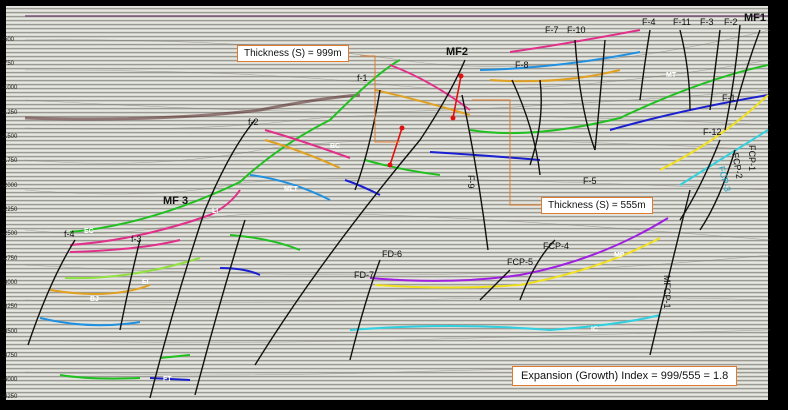 This screenshot has width=788, height=410. I want to click on fault-label: FCP-4, so click(556, 246).